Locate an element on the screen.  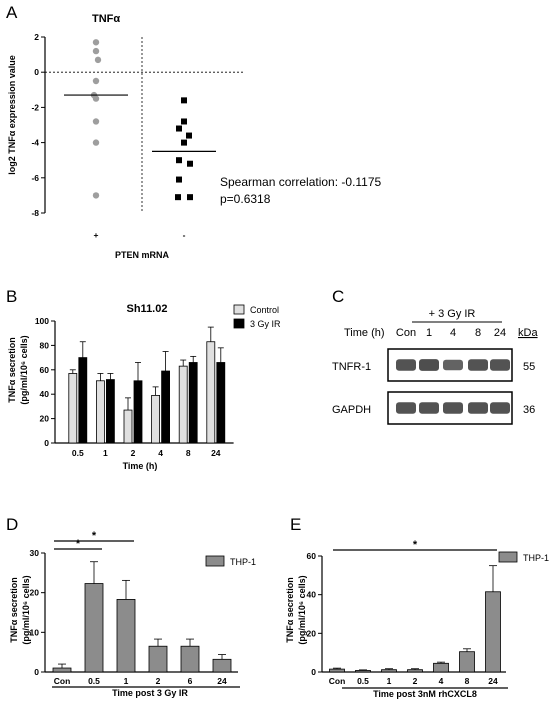
significance-marker: * is located at coordinates (78, 544).